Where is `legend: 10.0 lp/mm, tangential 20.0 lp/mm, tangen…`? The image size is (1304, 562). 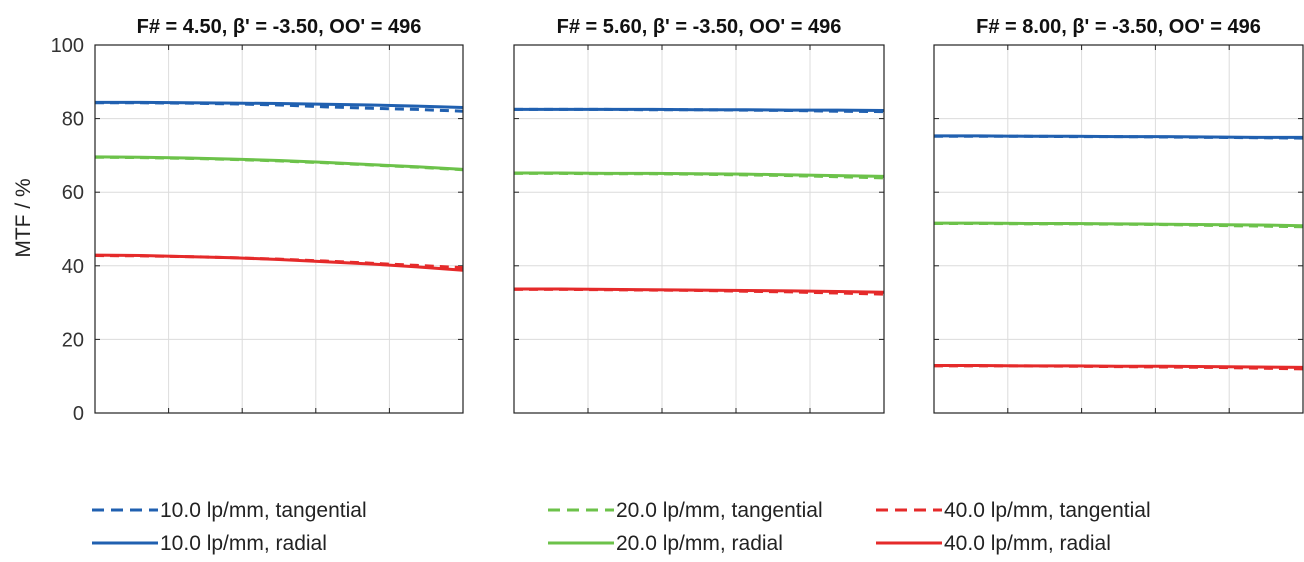 legend: 10.0 lp/mm, tangential 20.0 lp/mm, tangen… is located at coordinates (621, 527).